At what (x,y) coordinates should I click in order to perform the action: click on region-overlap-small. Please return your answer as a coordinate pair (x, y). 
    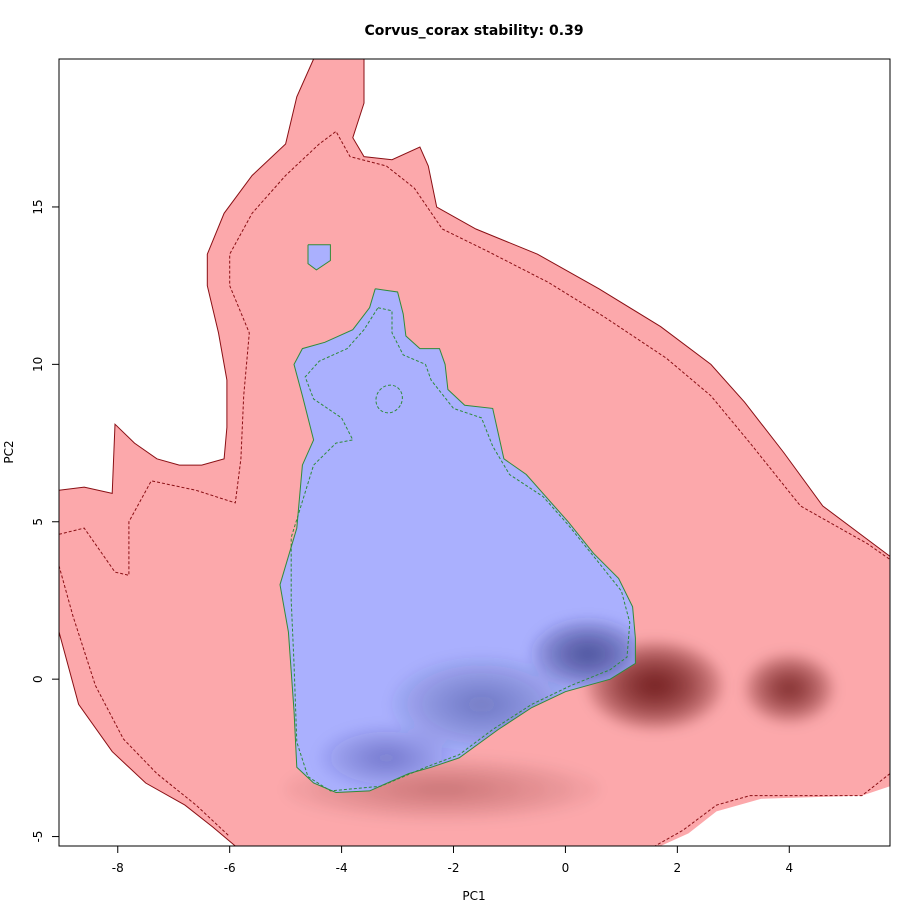
    Looking at the image, I should click on (319, 257).